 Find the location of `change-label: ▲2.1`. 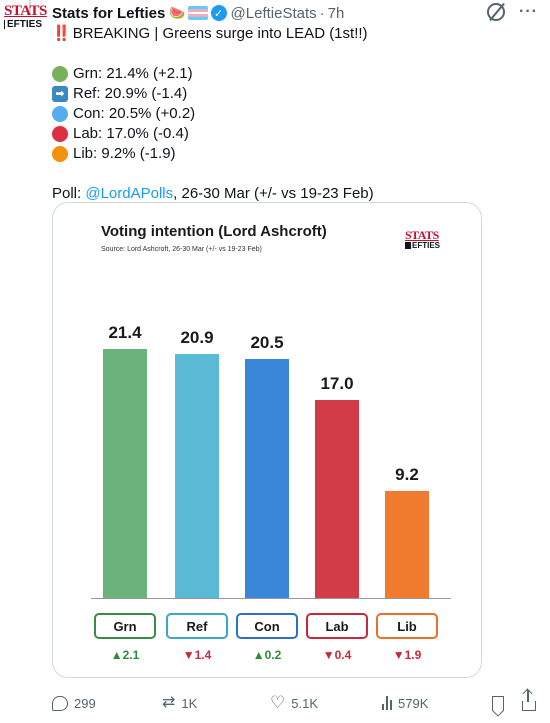

change-label: ▲2.1 is located at coordinates (125, 655).